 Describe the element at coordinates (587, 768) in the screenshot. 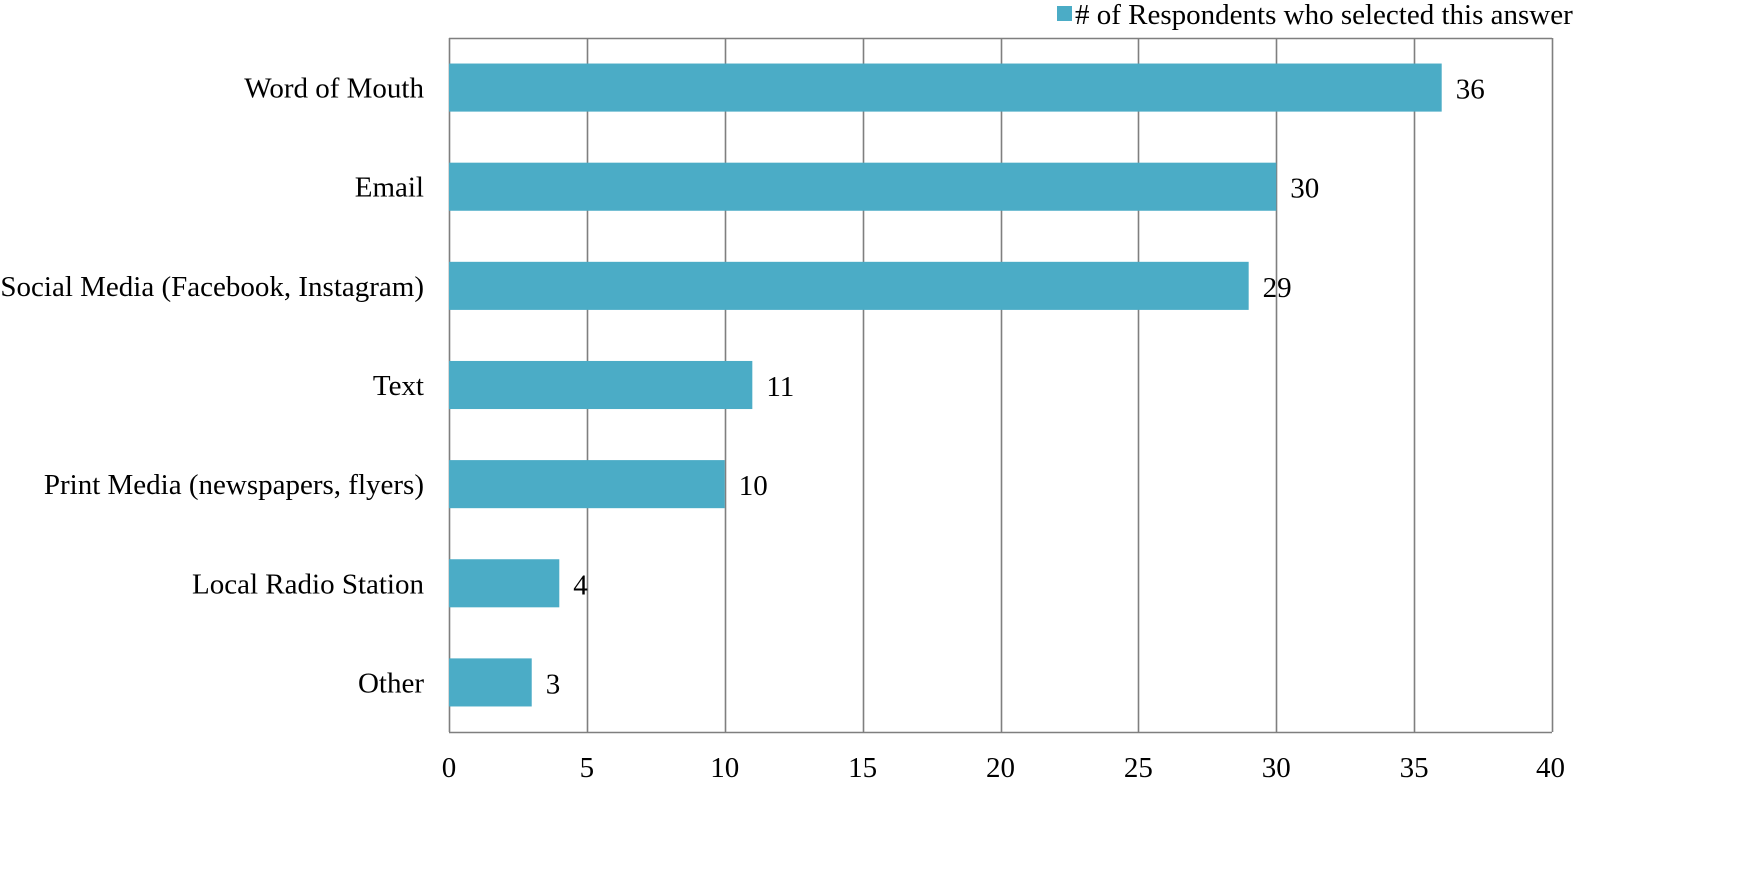

I see `x-tick-label: 5` at that location.